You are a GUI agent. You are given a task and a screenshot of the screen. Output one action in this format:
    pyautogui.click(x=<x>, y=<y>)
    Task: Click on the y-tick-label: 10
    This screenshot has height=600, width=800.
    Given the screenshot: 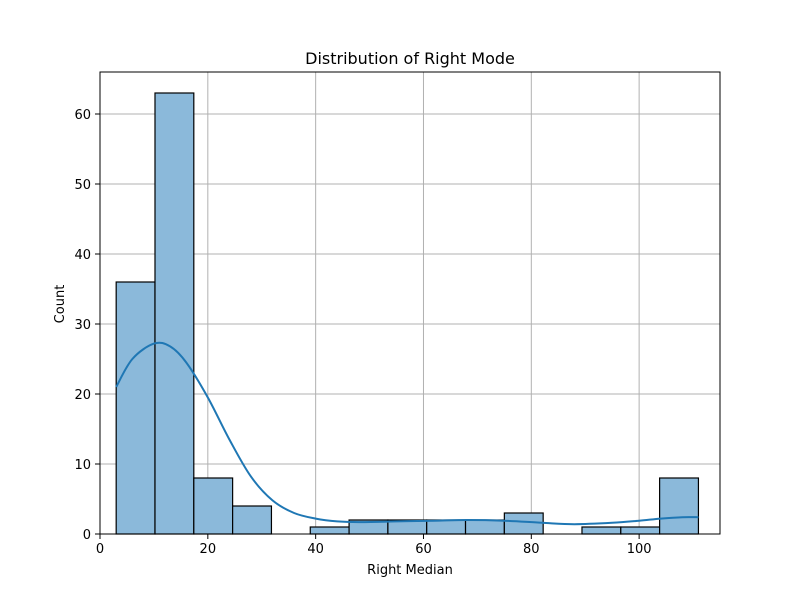 What is the action you would take?
    pyautogui.click(x=82, y=465)
    